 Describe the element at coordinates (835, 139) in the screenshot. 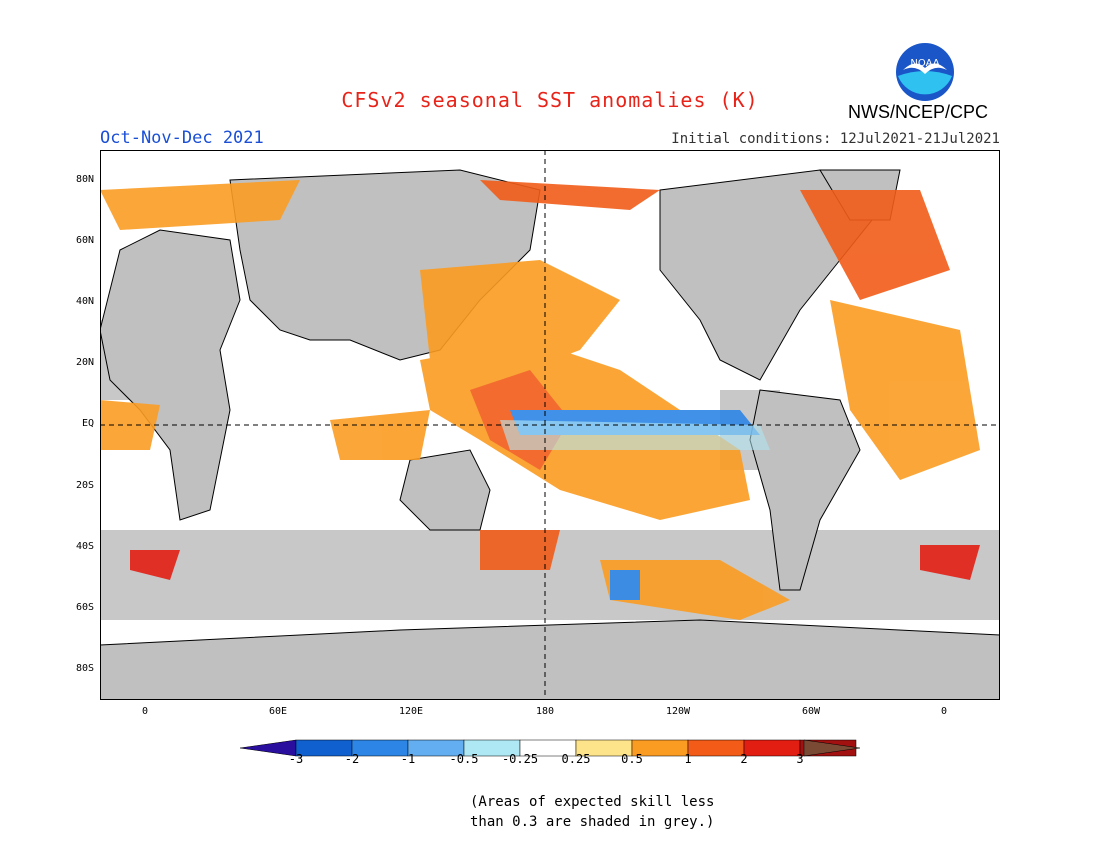

I see `initial-conditions-label: Initial conditions: 12Jul2021-21Jul2021` at that location.